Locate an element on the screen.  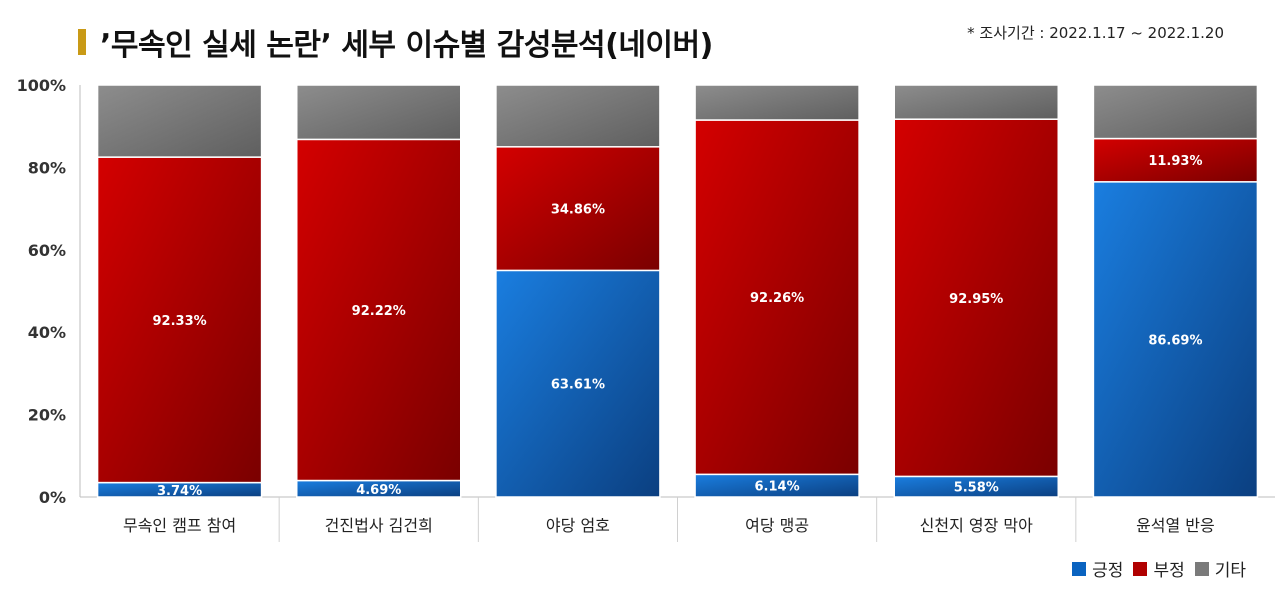
legend-label-other: 기타 is located at coordinates (1230, 571).